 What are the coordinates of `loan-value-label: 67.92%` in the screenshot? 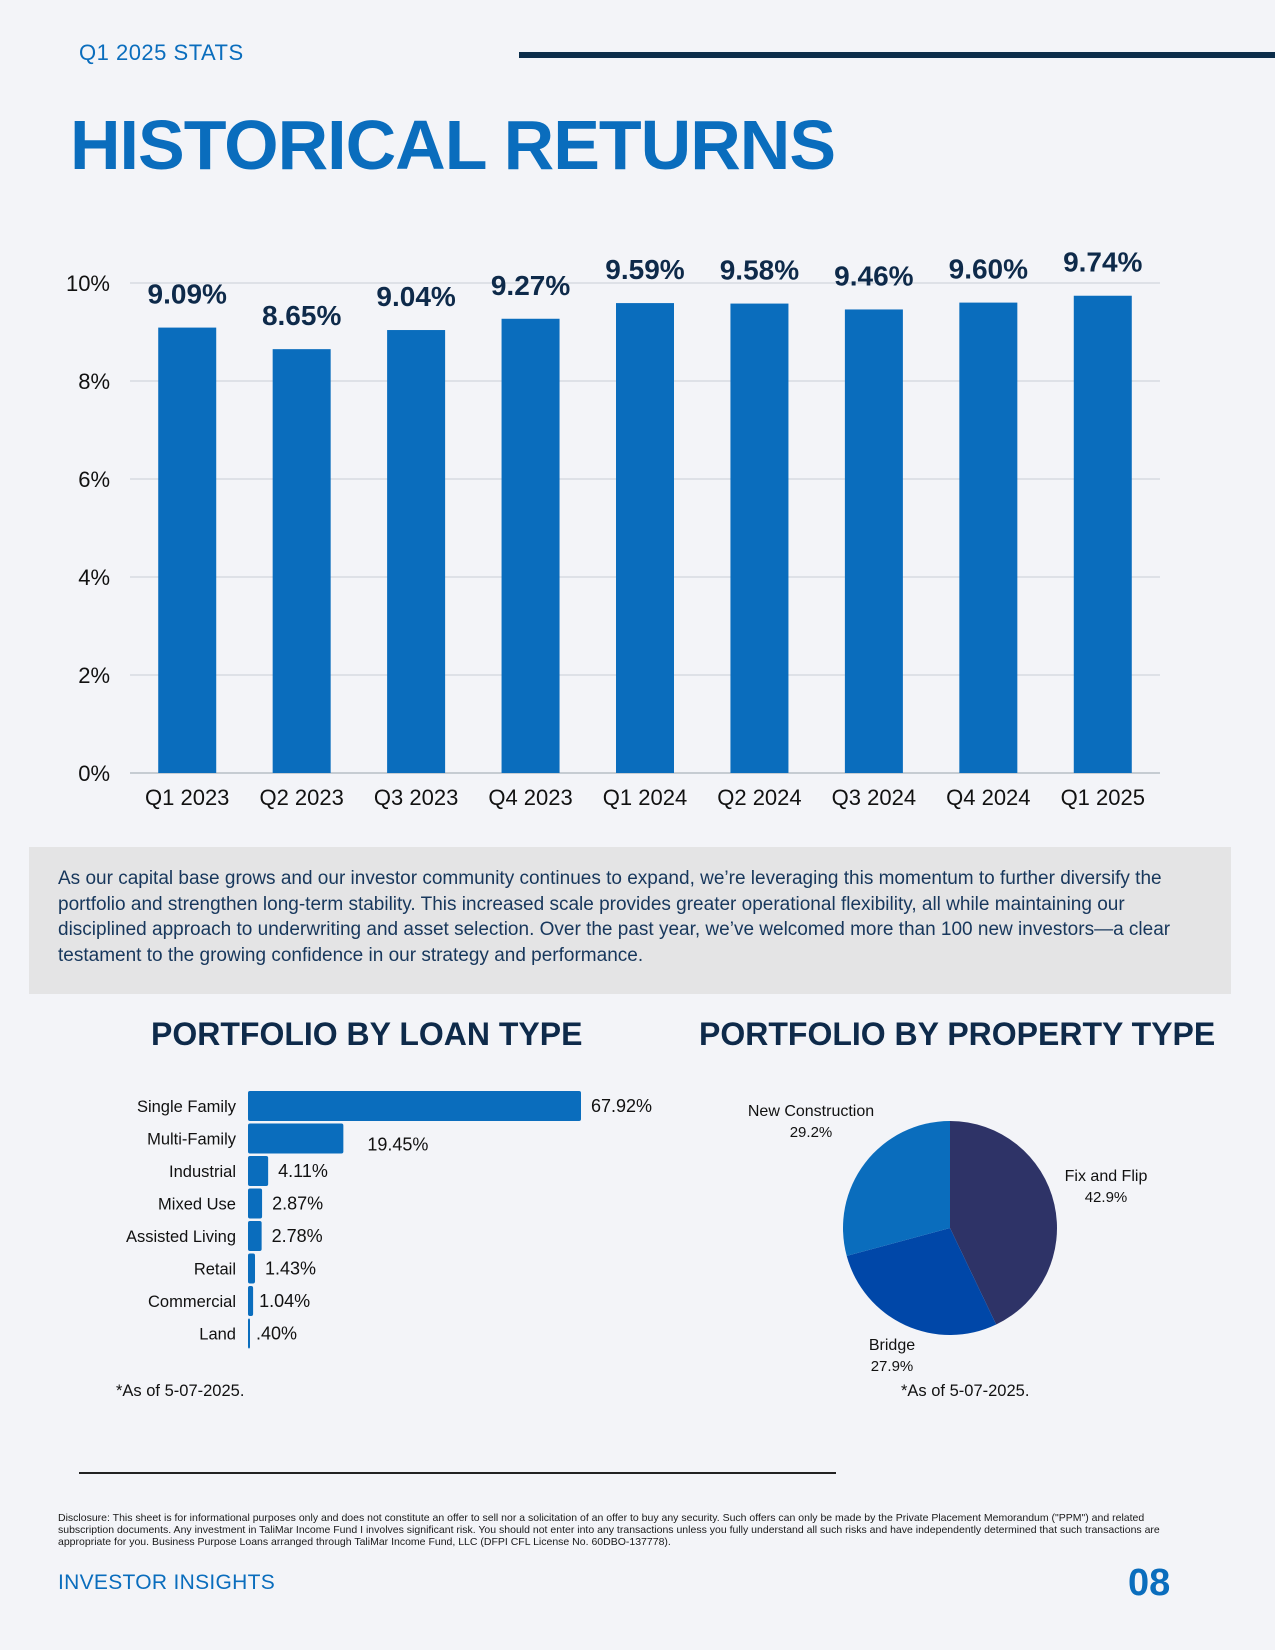 It's located at (621, 1106).